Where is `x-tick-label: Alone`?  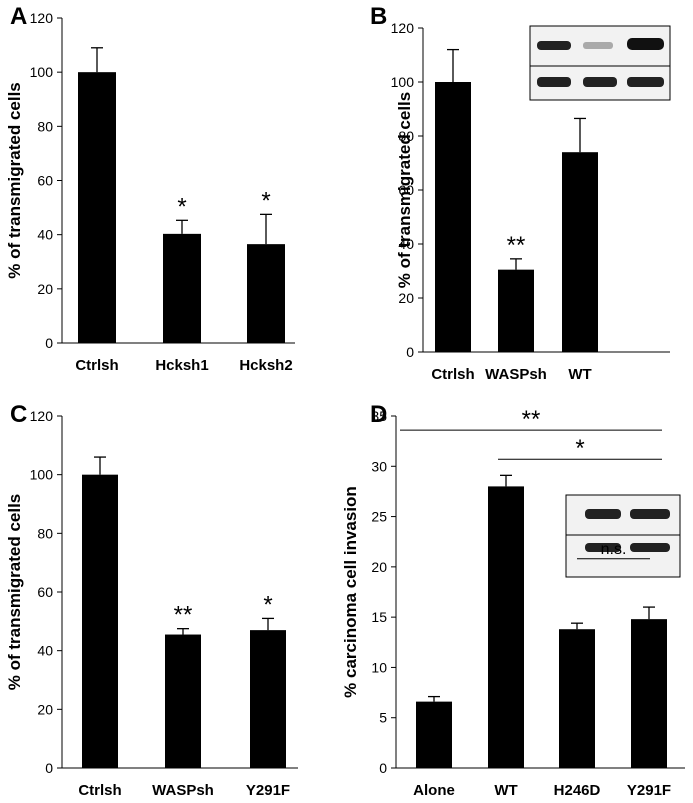 x-tick-label: Alone is located at coordinates (434, 790).